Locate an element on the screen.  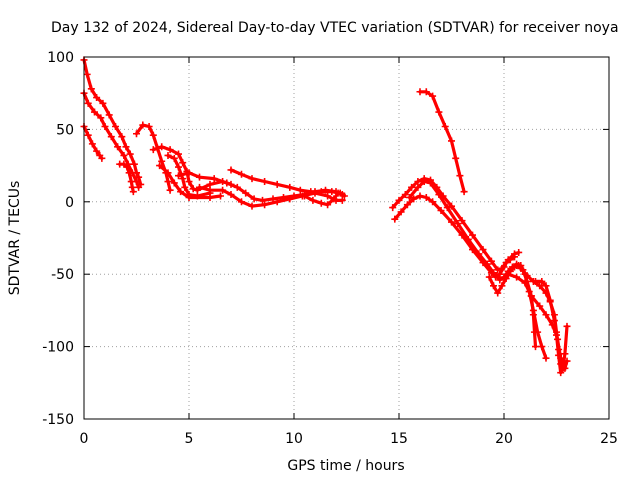
x-tick-label: 20 is located at coordinates (504, 439).